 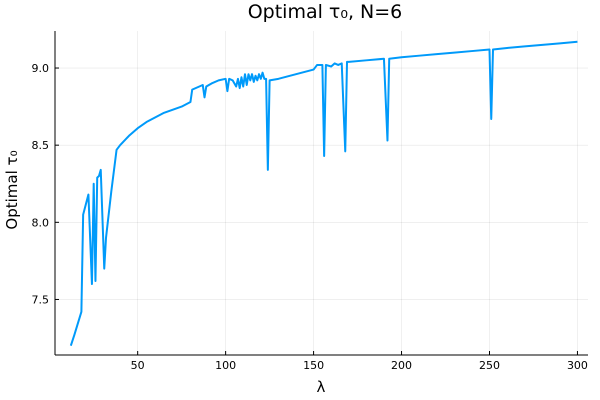 I want to click on x-tick-label: 50, so click(x=138, y=365).